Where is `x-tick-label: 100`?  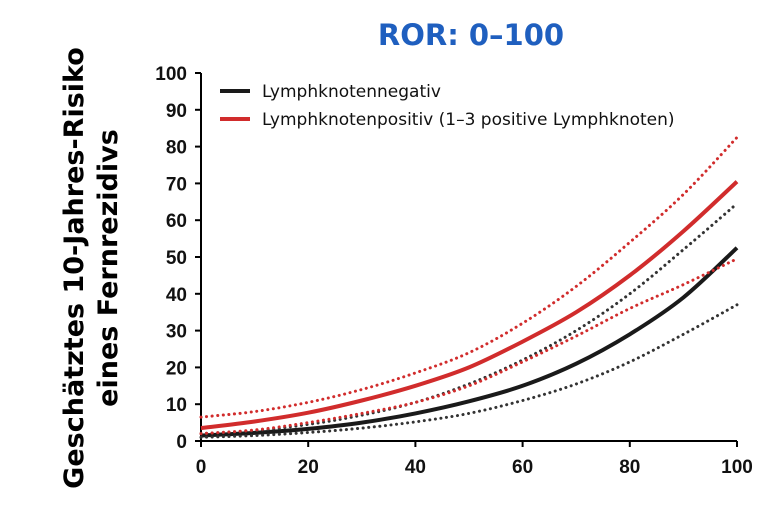
x-tick-label: 100 is located at coordinates (737, 467).